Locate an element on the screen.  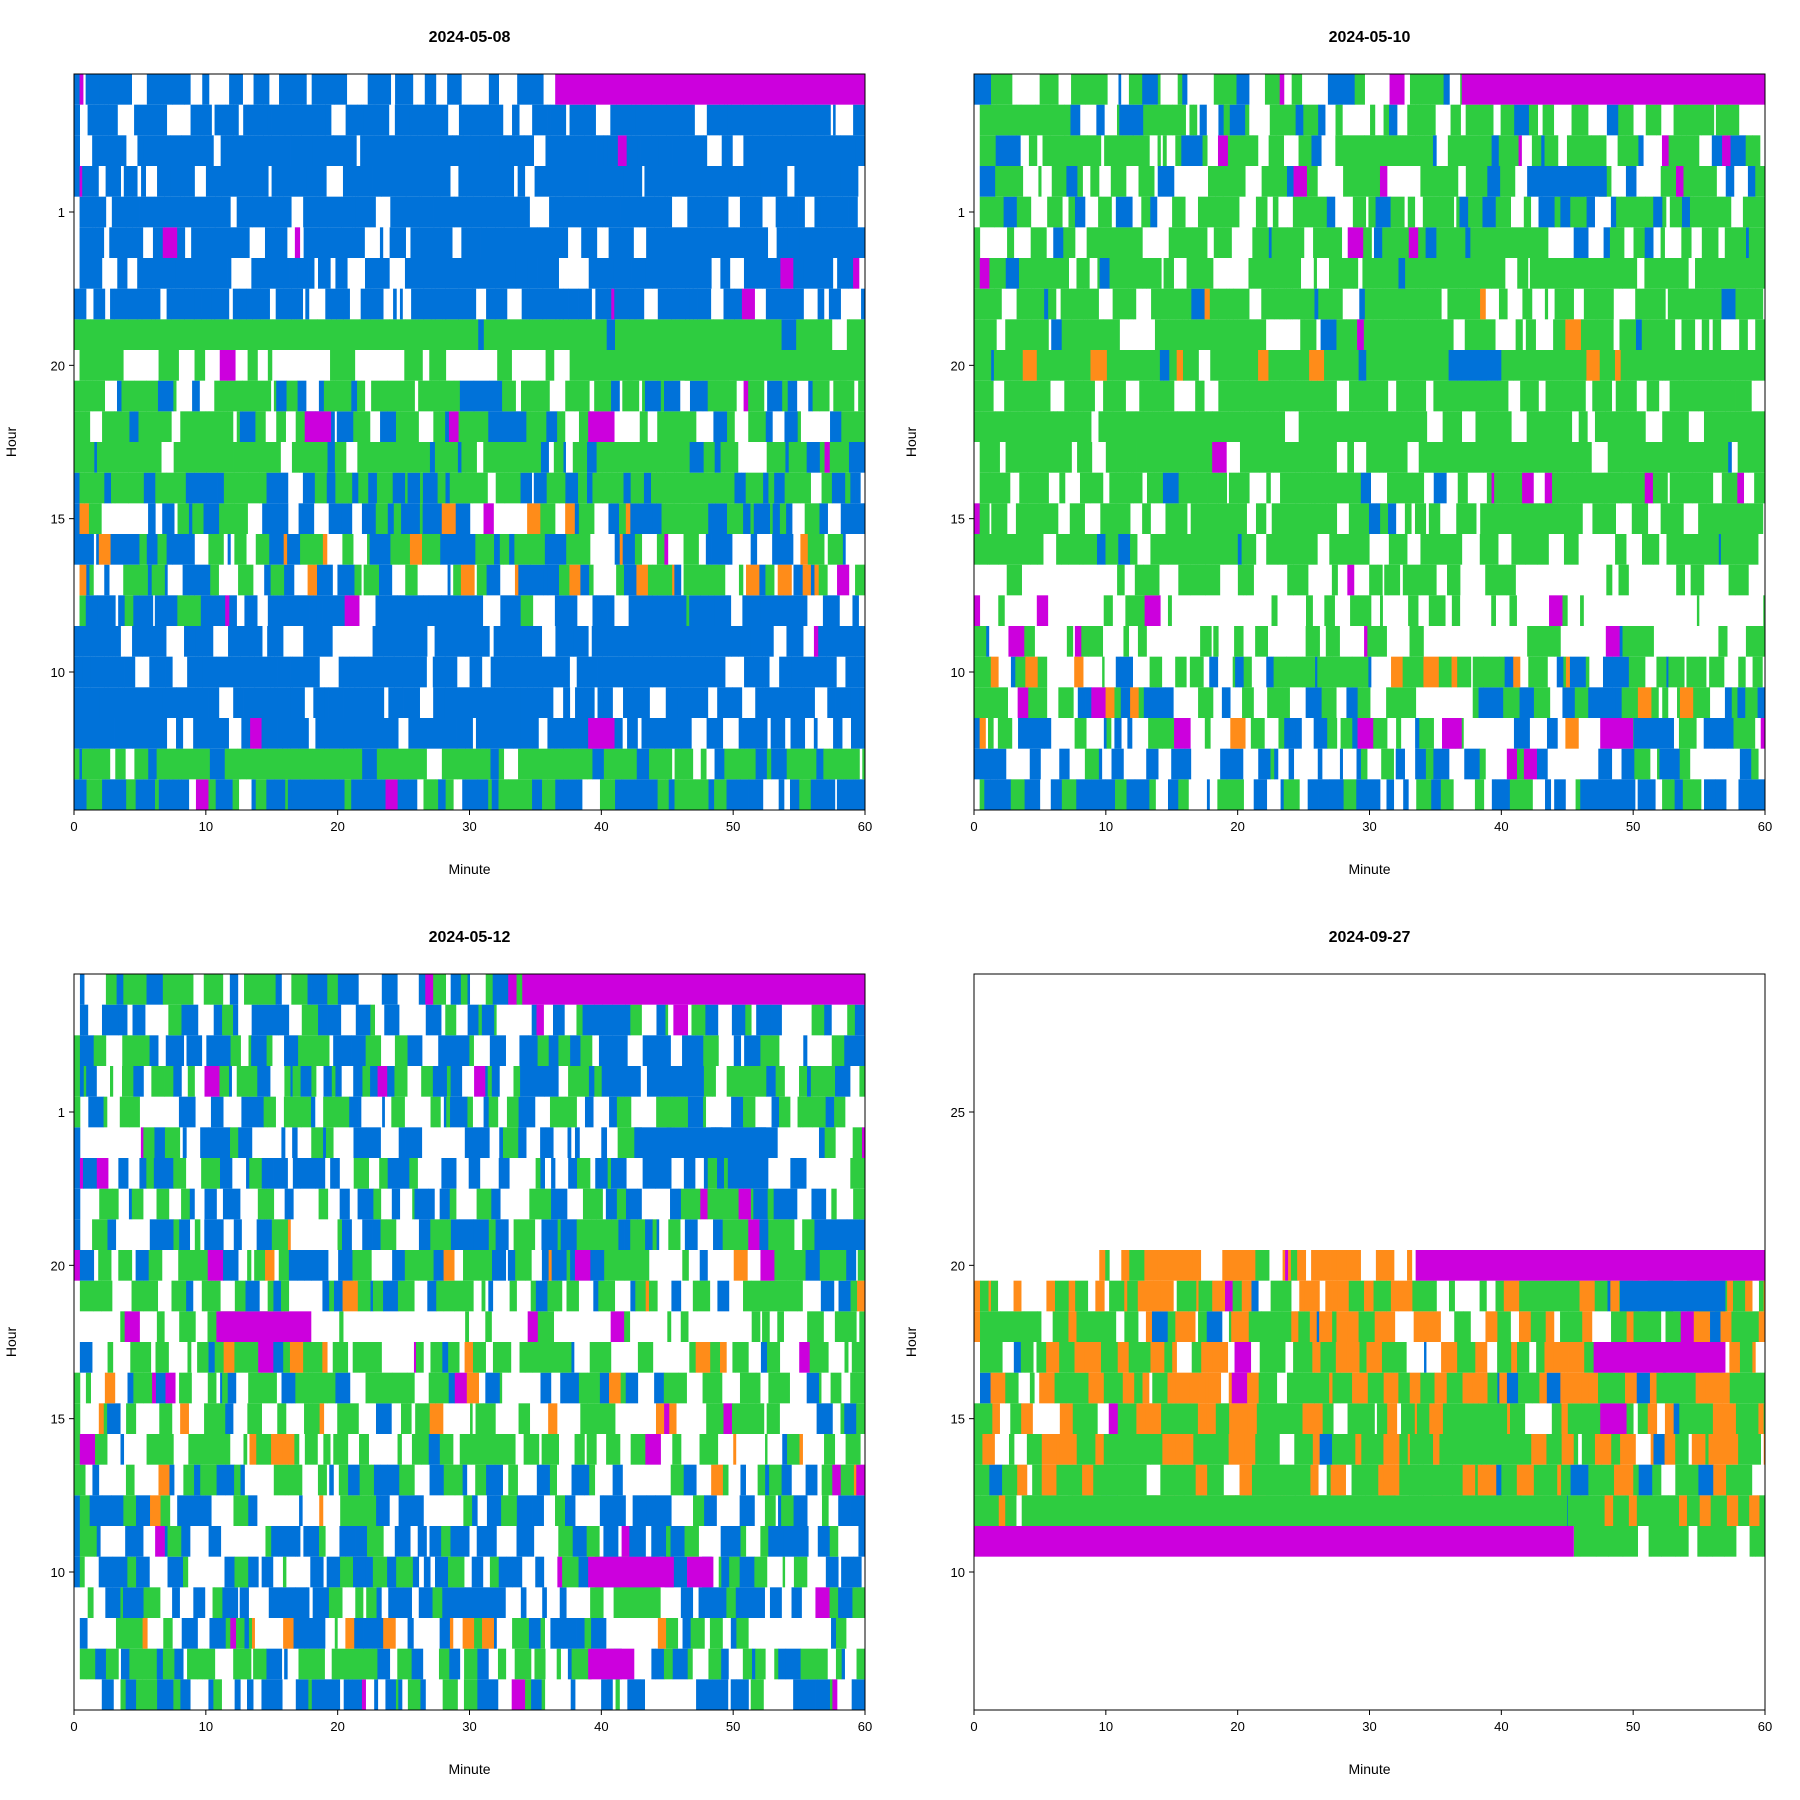
x-tick-label: 40 is located at coordinates (601, 826).